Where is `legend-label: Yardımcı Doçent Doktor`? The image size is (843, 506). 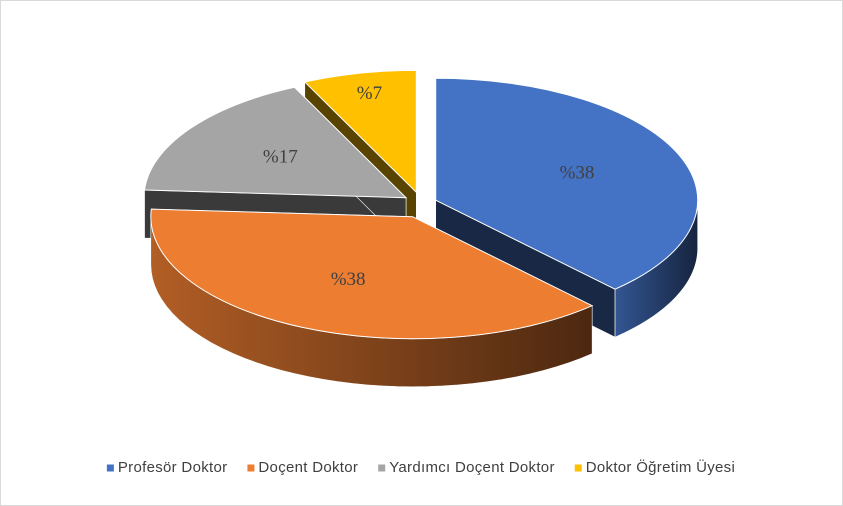 legend-label: Yardımcı Doçent Doktor is located at coordinates (472, 467).